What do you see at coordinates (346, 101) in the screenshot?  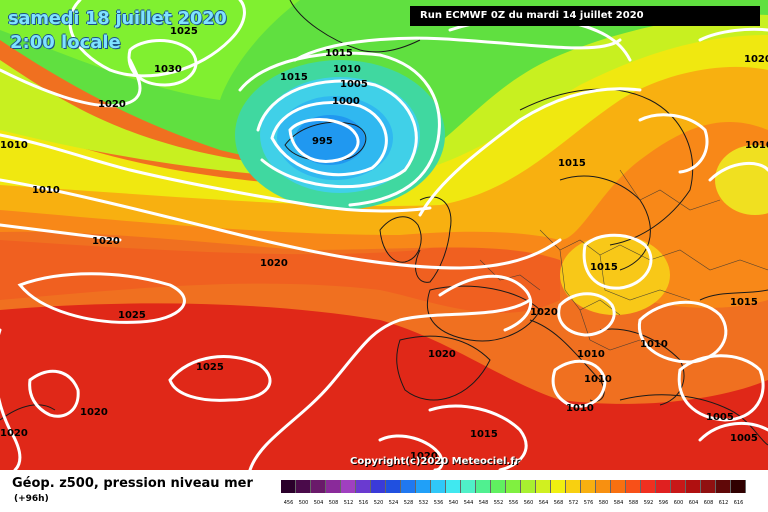 I see `isobar-label: 1000` at bounding box center [346, 101].